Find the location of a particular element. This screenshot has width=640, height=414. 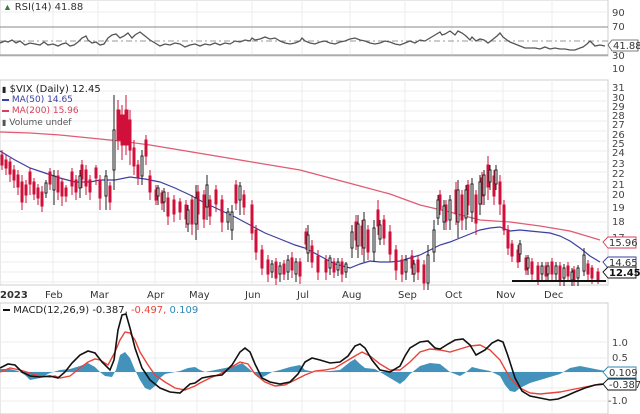

ma200-legend-row: MA(200) 15.96 is located at coordinates (51, 111).